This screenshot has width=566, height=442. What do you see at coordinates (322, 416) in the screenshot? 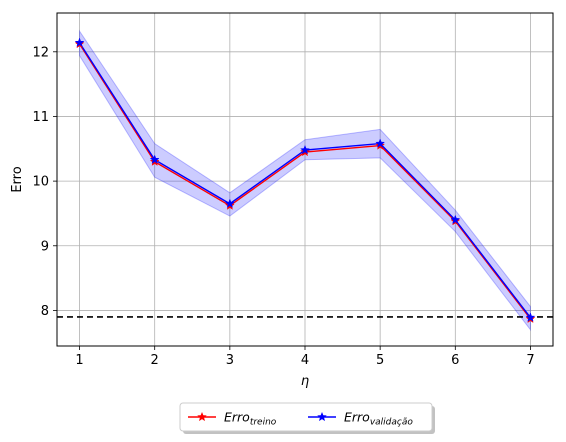
I see `legend-marker-validação` at bounding box center [322, 416].